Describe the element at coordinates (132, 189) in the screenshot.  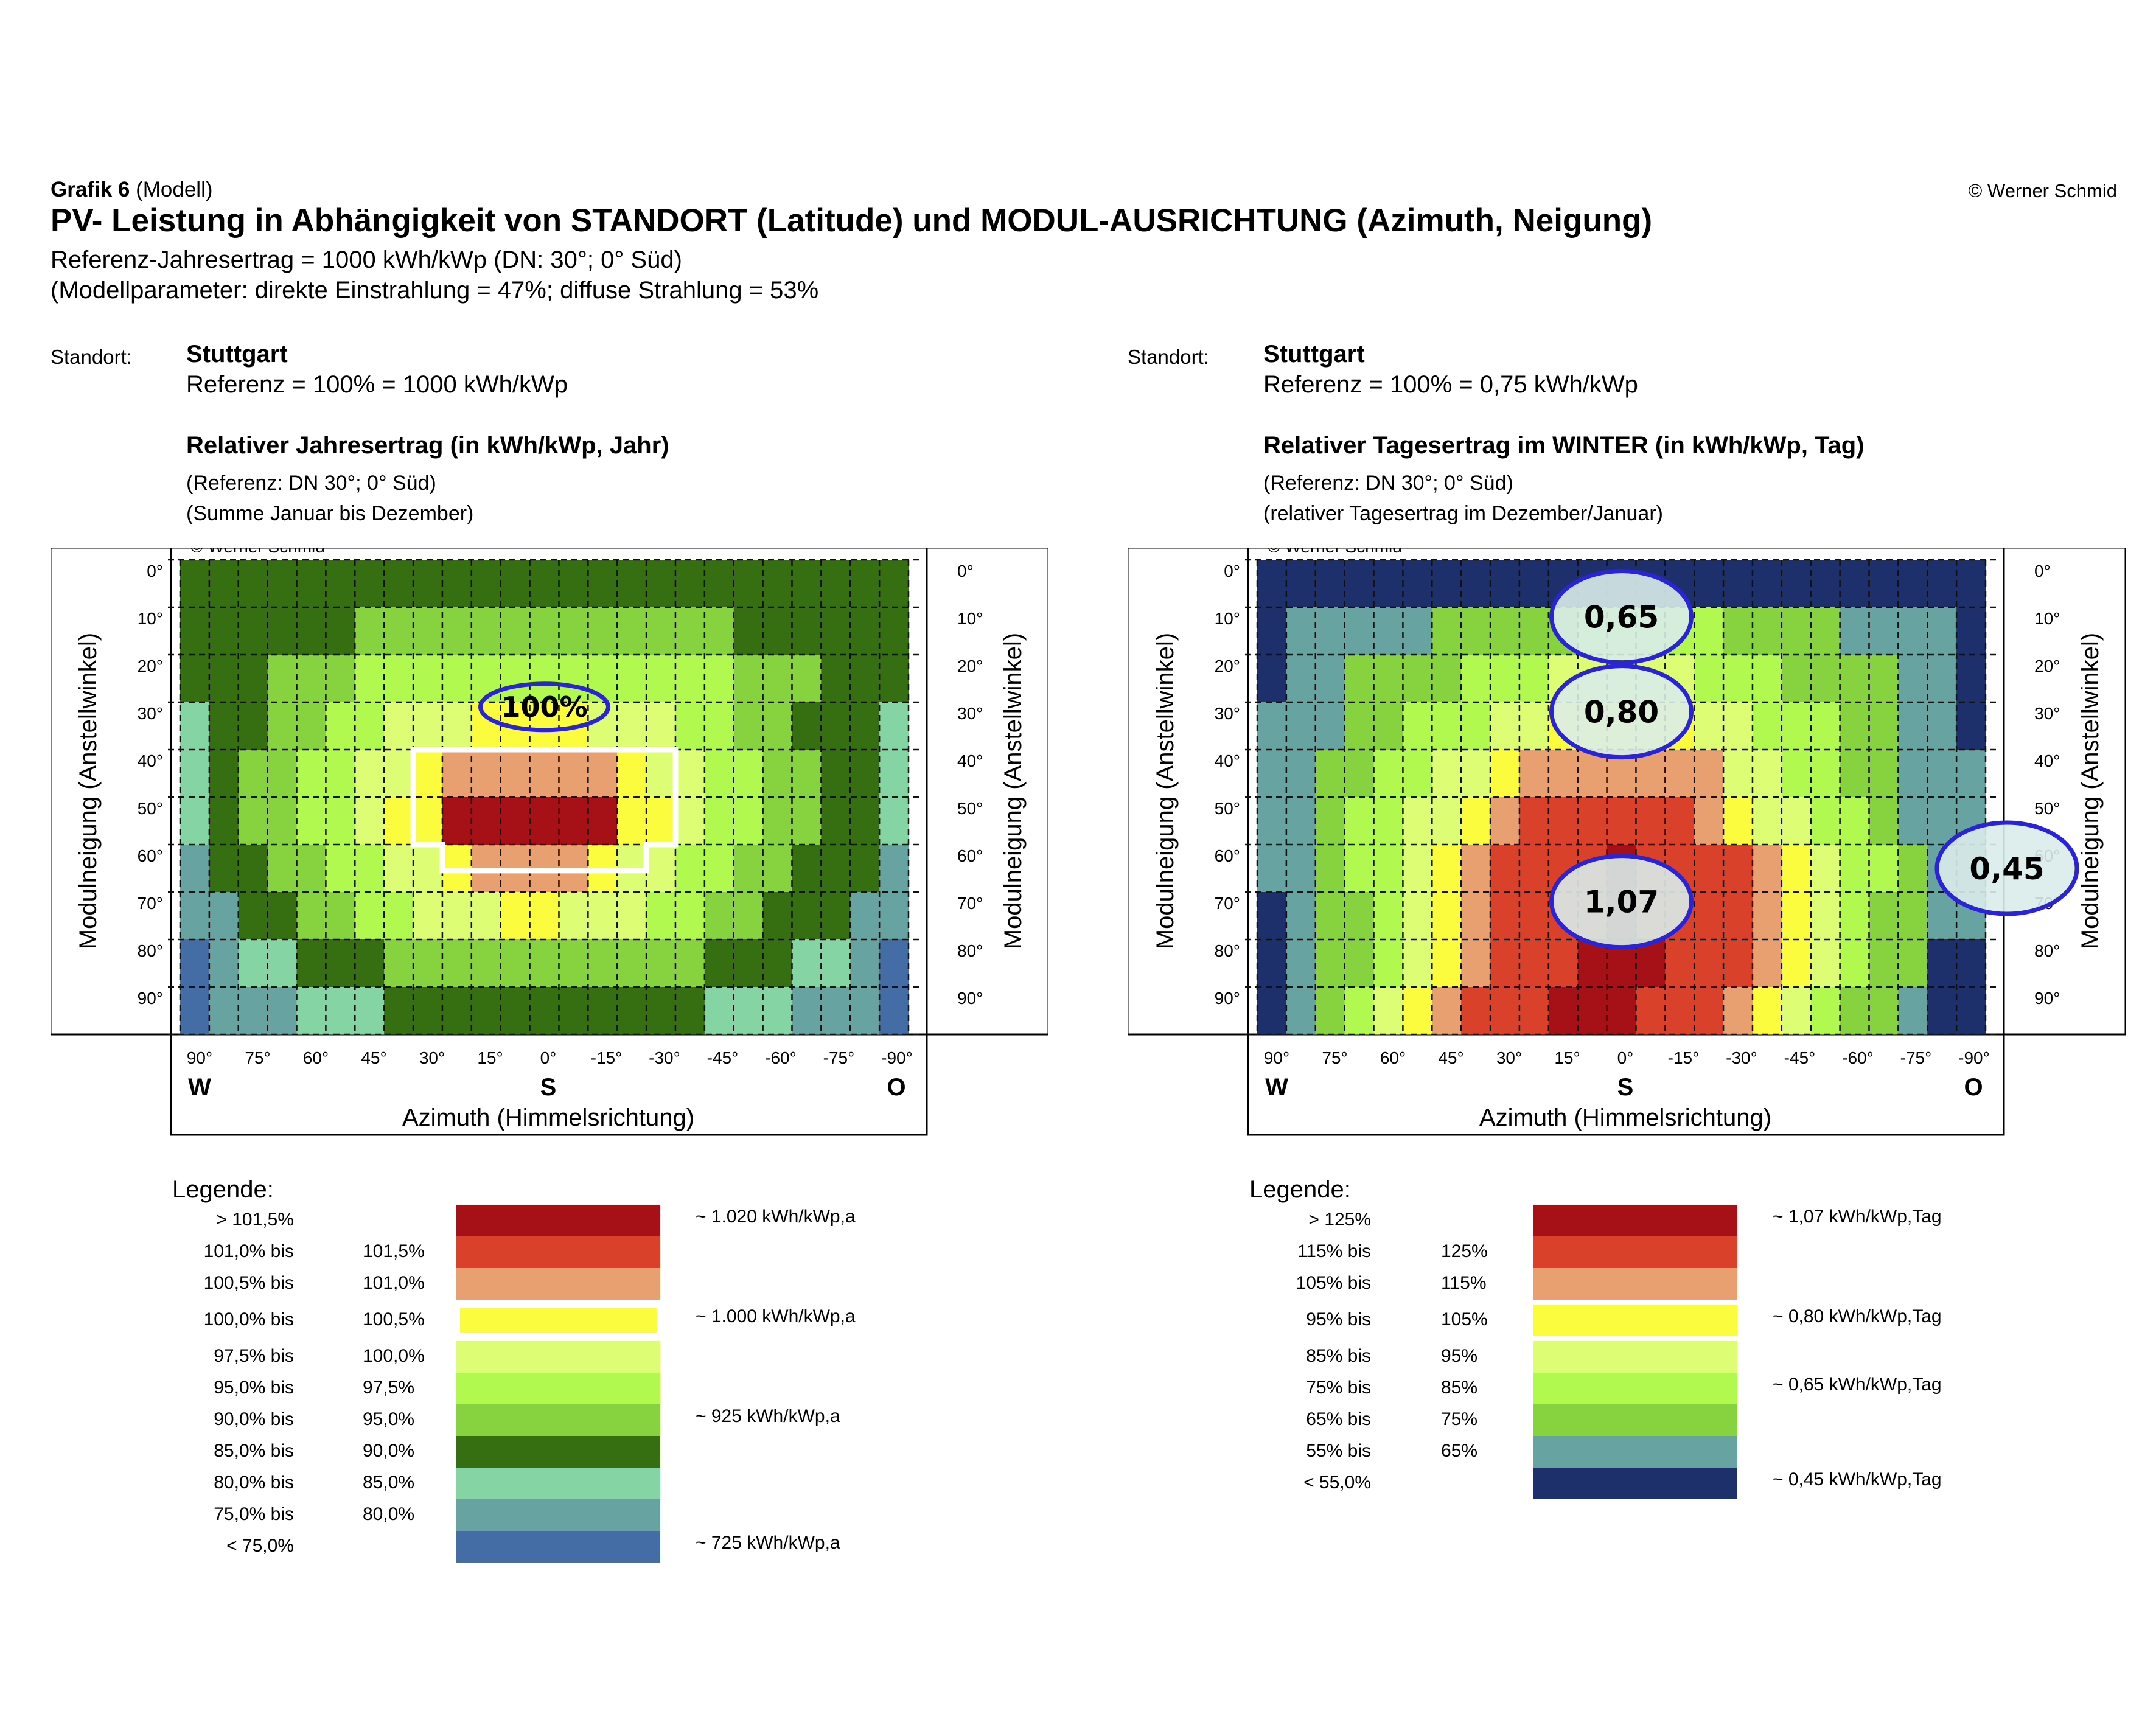
I see `figure-number: Grafik 6 (Modell)` at that location.